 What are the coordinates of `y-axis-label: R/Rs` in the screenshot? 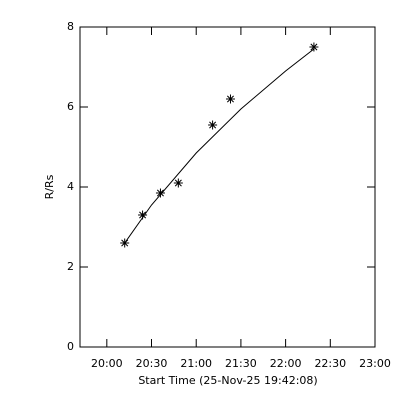 It's located at (49, 186).